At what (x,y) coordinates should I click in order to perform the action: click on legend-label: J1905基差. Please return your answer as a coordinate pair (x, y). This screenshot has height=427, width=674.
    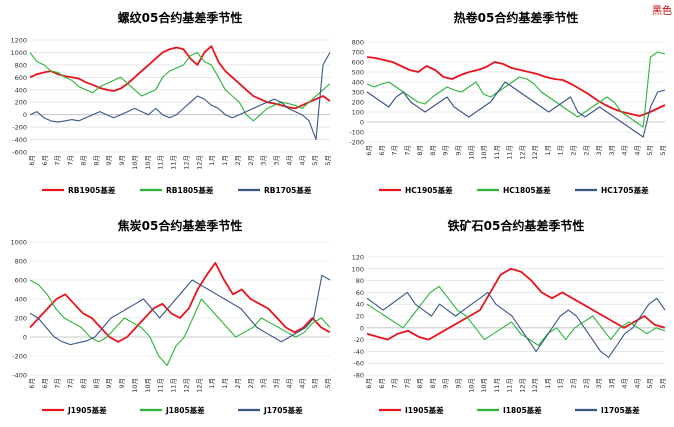
    Looking at the image, I should click on (87, 410).